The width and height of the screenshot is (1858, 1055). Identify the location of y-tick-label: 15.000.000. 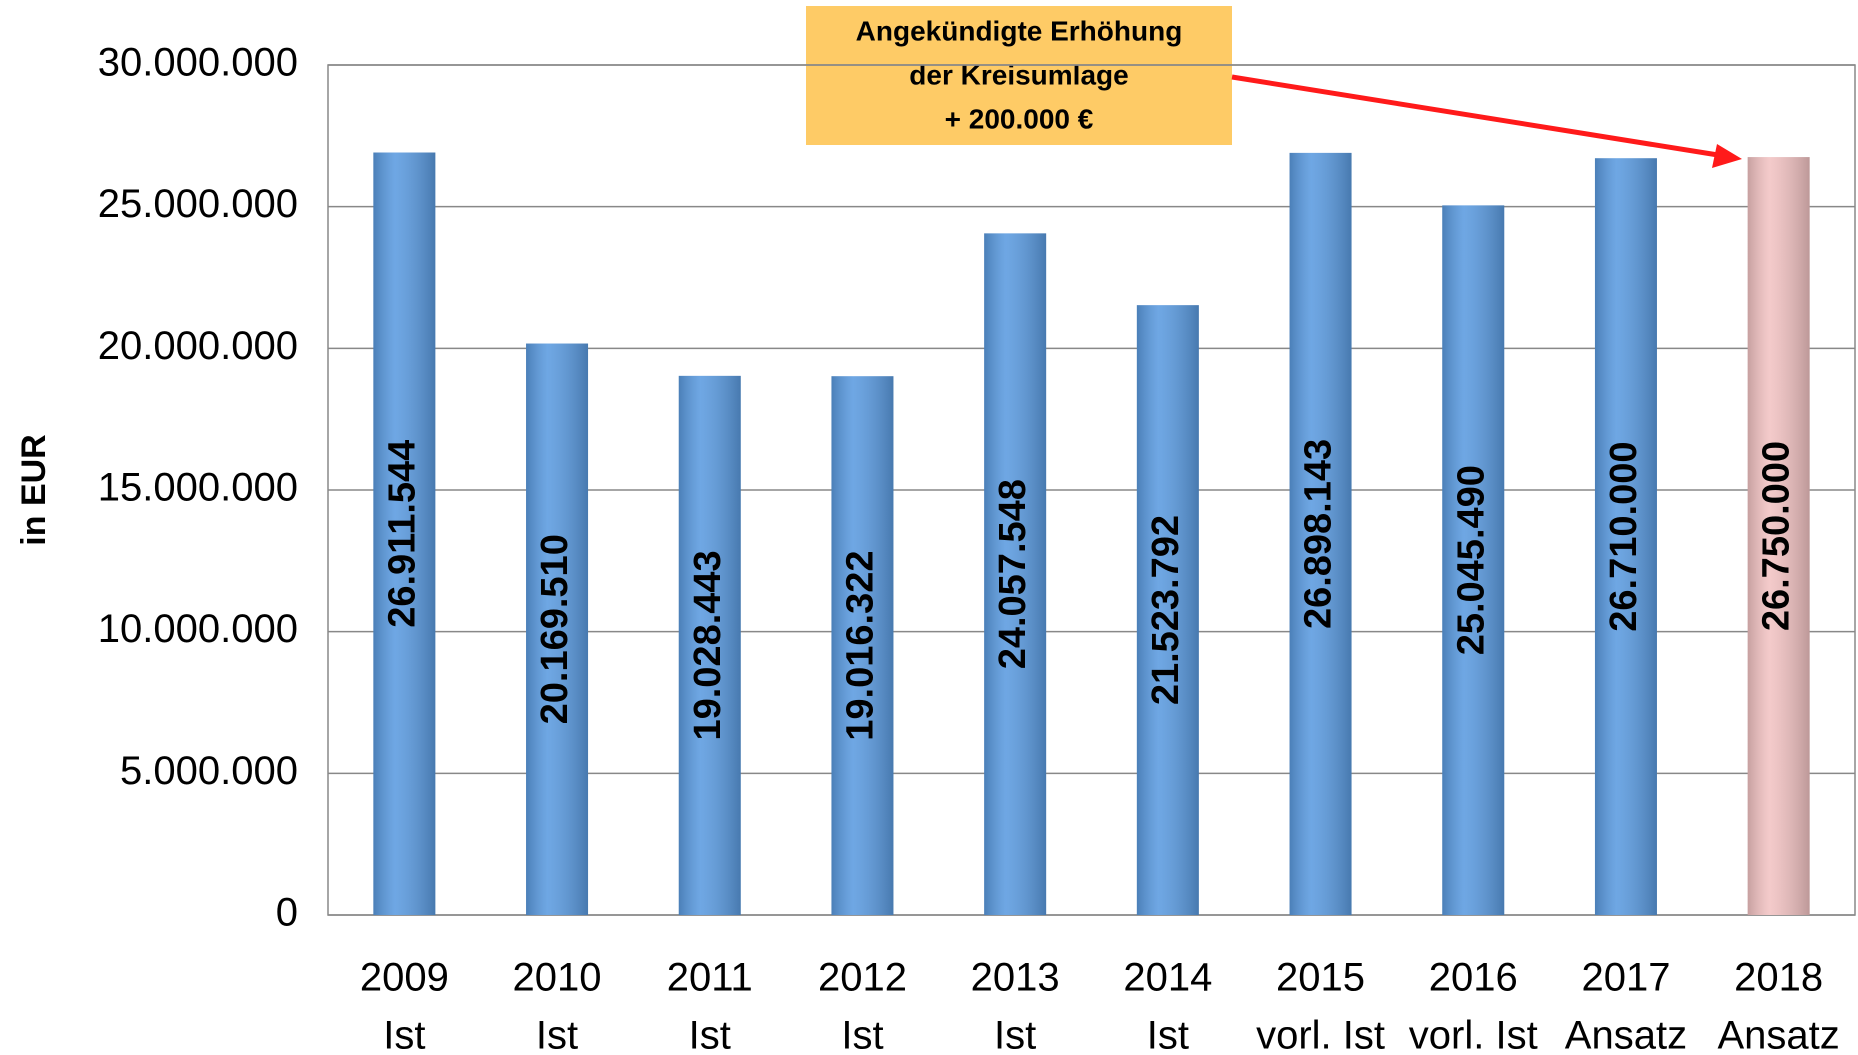
(198, 488).